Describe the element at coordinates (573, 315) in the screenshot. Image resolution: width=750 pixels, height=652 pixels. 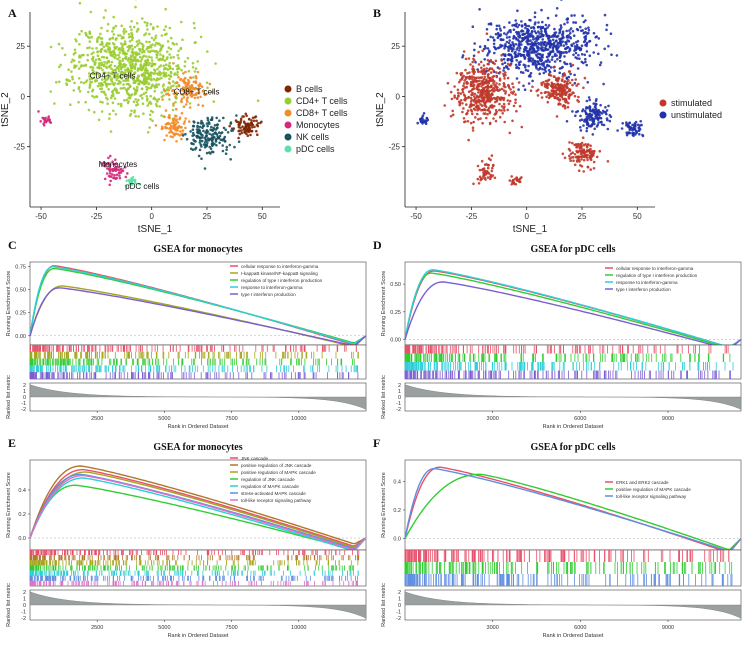
I see `es-curve-line` at that location.